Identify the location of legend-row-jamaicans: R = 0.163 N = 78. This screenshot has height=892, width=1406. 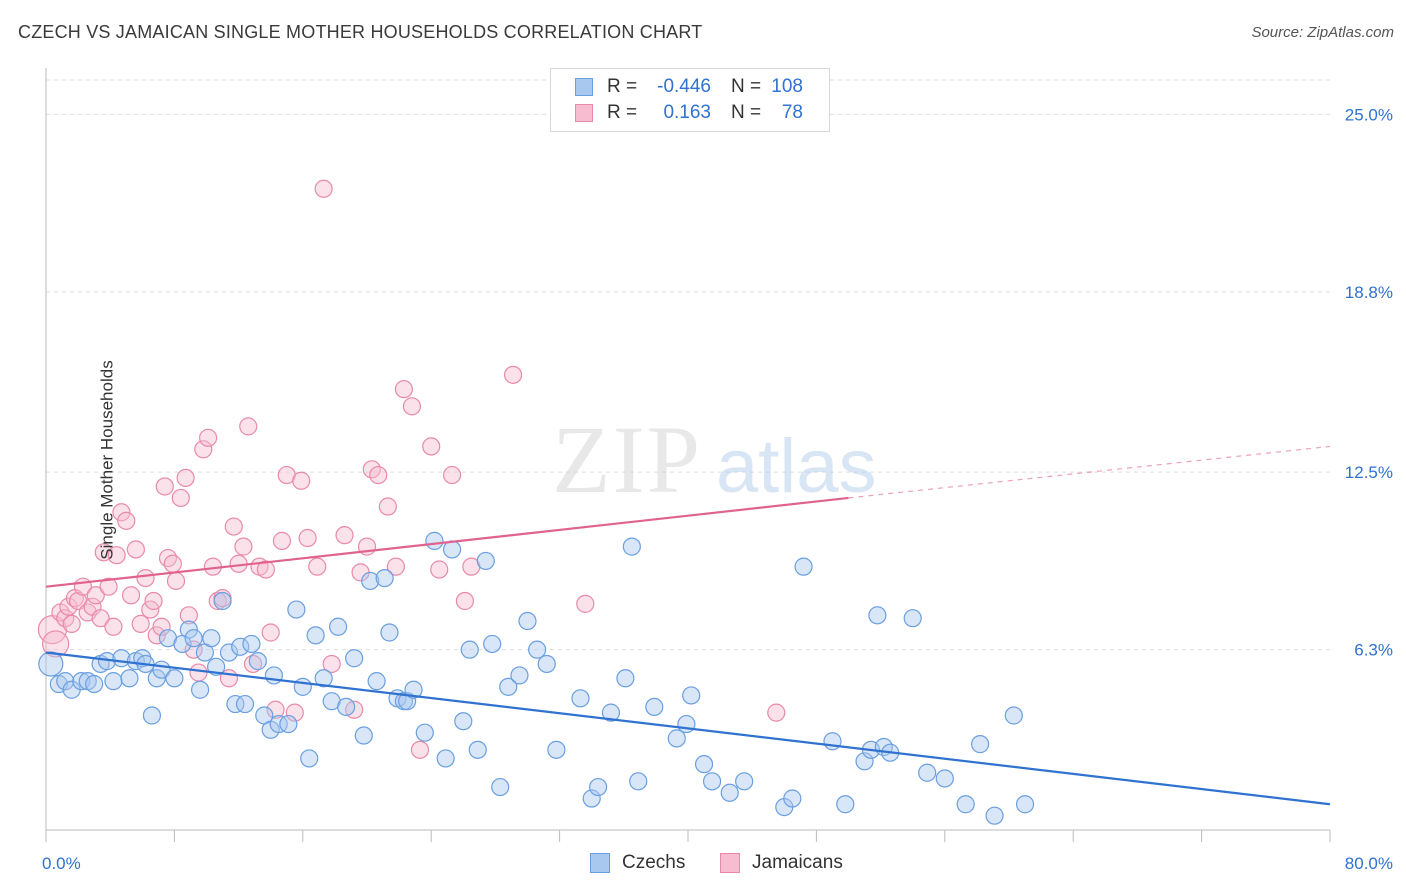
(689, 113).